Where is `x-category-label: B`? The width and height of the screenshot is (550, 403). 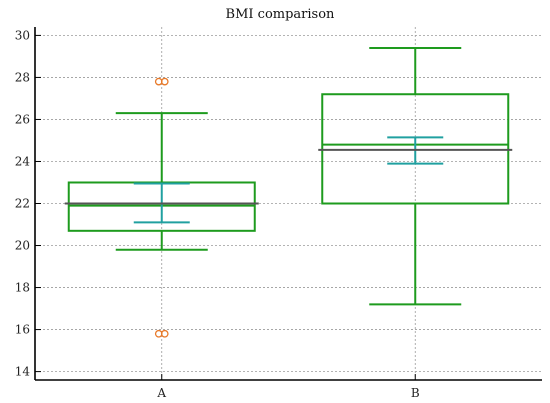
x-category-label: B is located at coordinates (415, 393).